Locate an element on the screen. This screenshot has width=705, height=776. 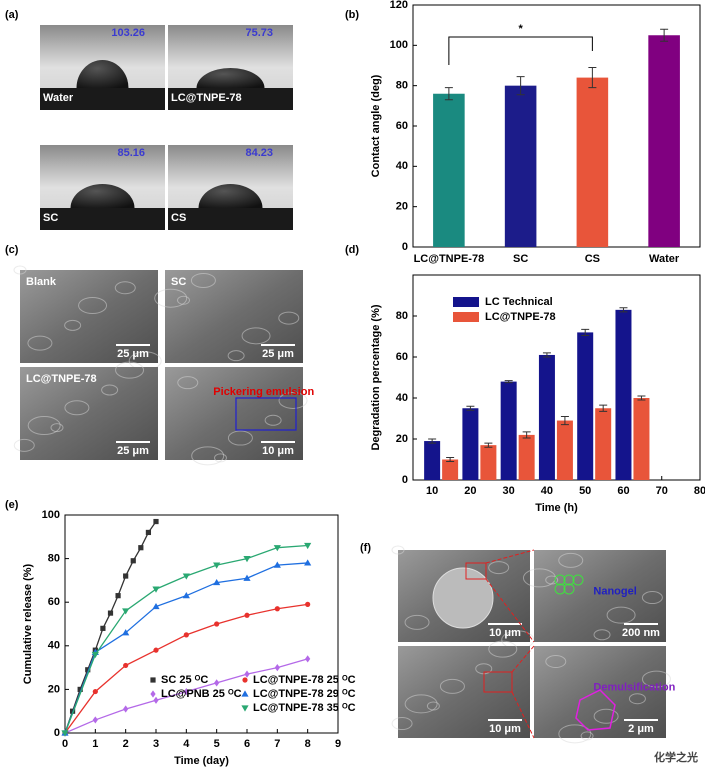
photo-label: LC@TNPE-78 is located at coordinates (206, 98).